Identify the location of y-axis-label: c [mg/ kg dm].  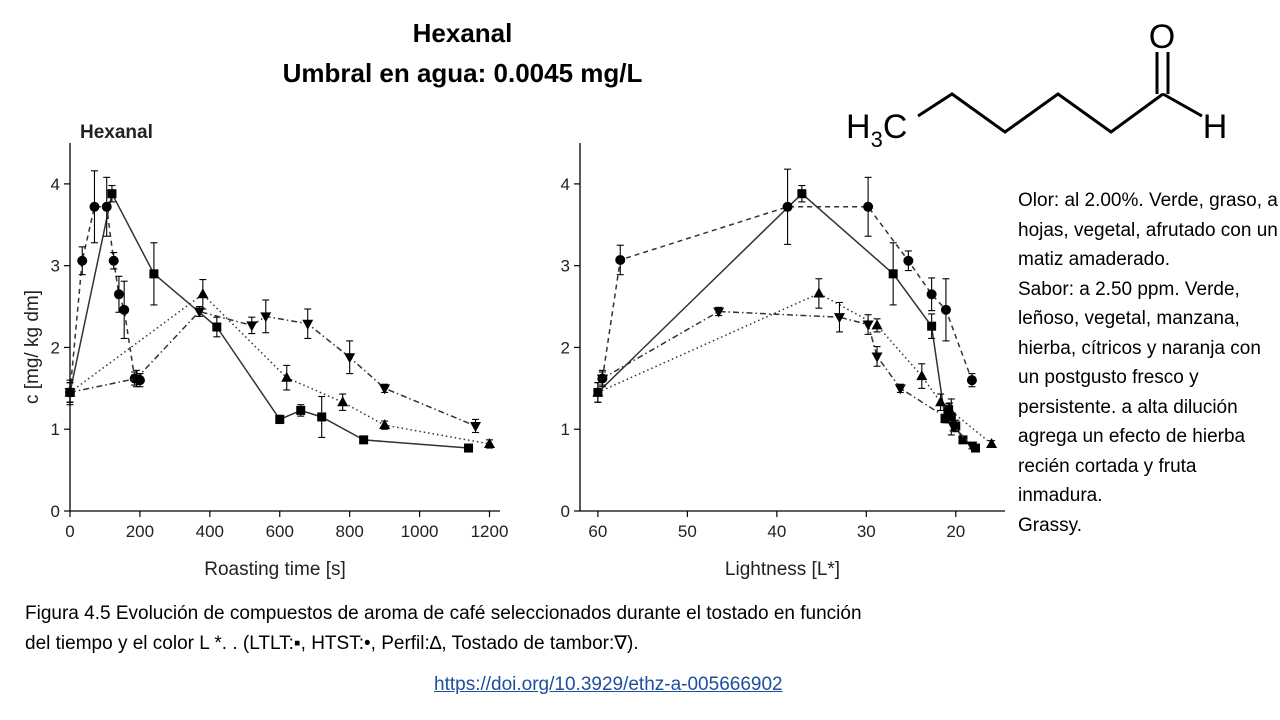
(32, 347).